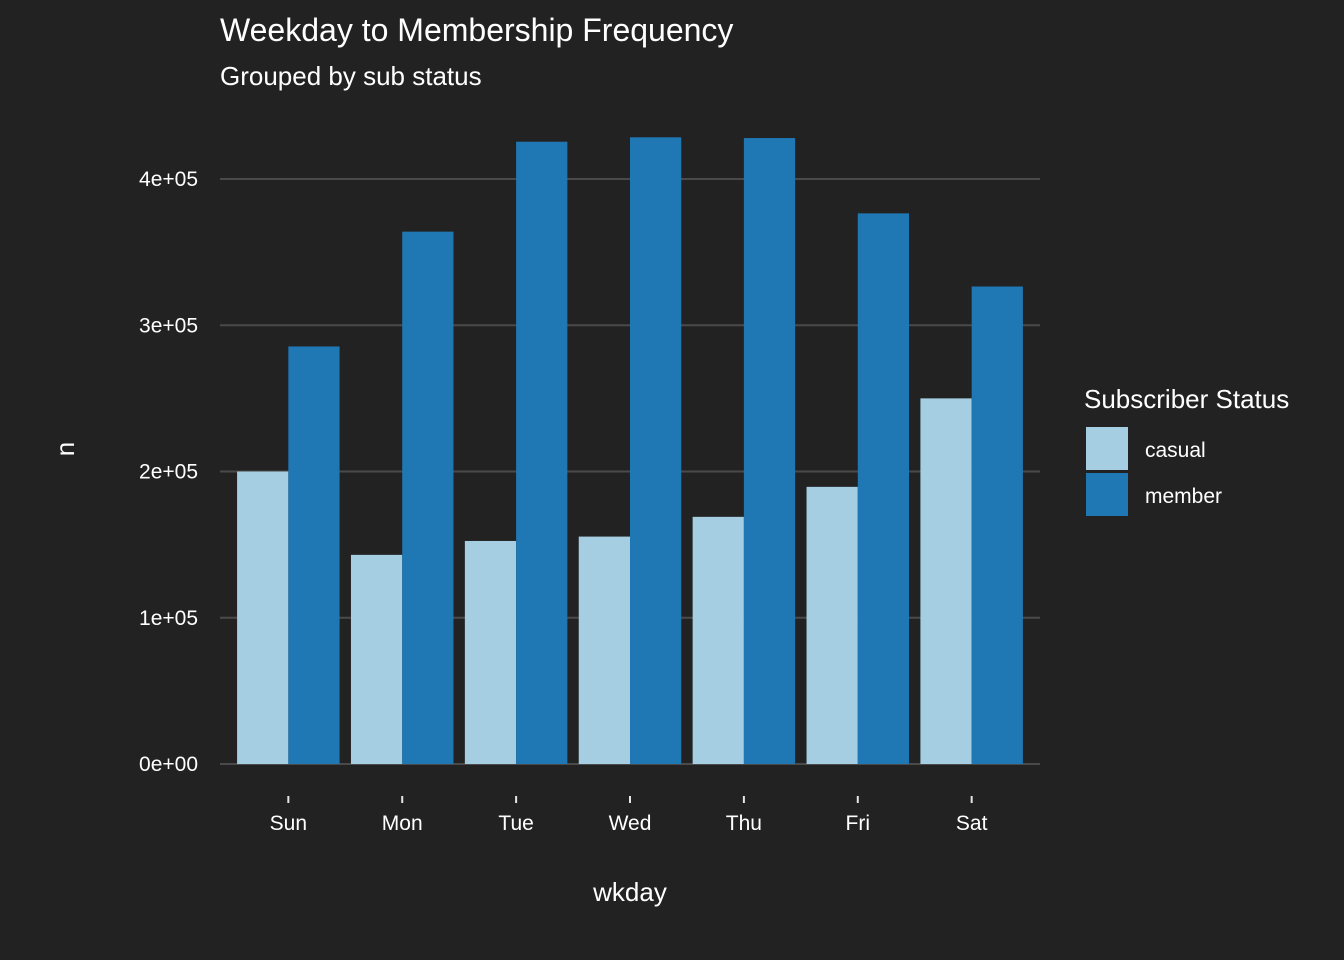 The image size is (1344, 960). What do you see at coordinates (1175, 450) in the screenshot?
I see `legend-label-casual: casual` at bounding box center [1175, 450].